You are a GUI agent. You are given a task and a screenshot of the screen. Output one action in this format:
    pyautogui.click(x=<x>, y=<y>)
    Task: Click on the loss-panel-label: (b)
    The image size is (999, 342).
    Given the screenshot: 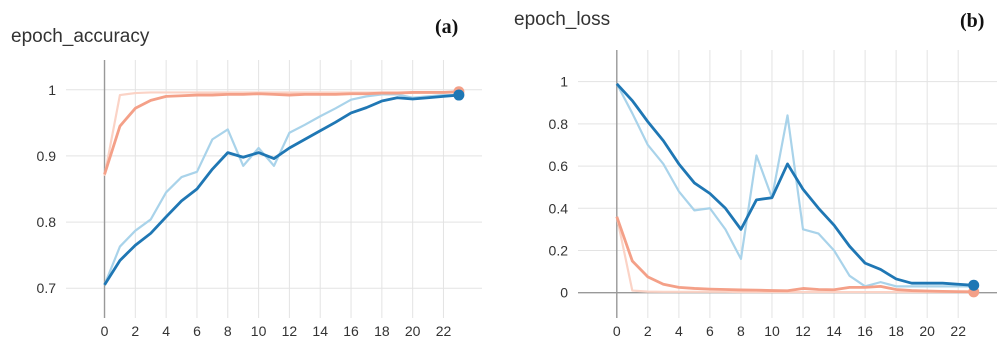 What is the action you would take?
    pyautogui.click(x=972, y=21)
    